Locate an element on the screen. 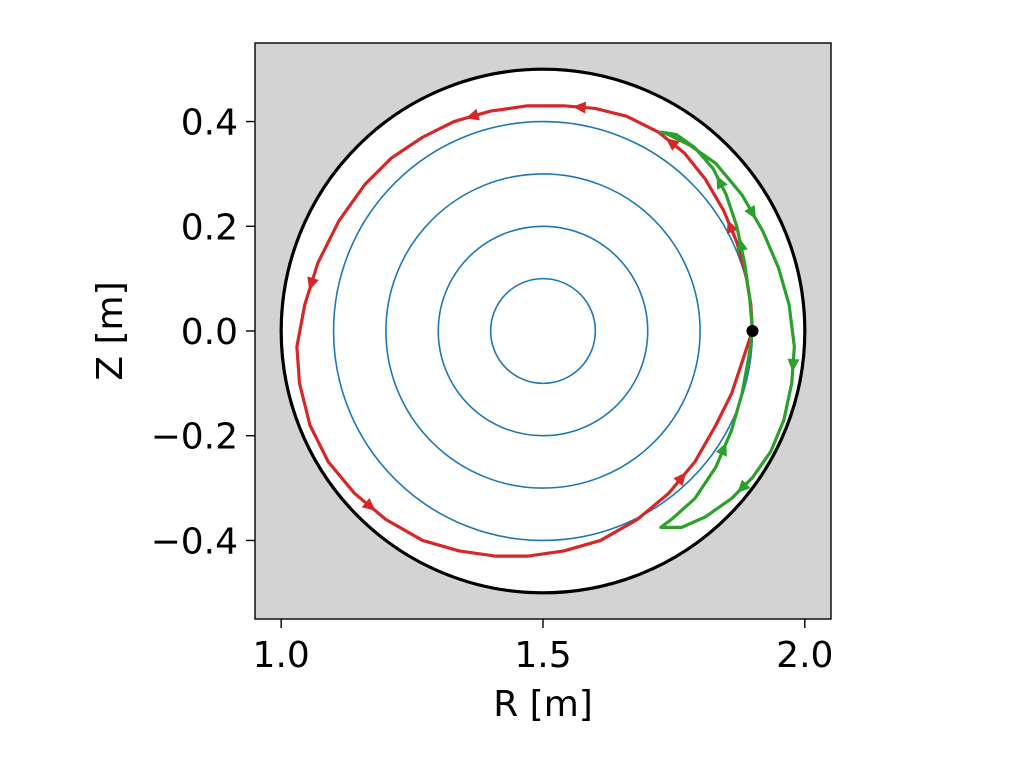  y-tick-label: −0.4 is located at coordinates (194, 541).